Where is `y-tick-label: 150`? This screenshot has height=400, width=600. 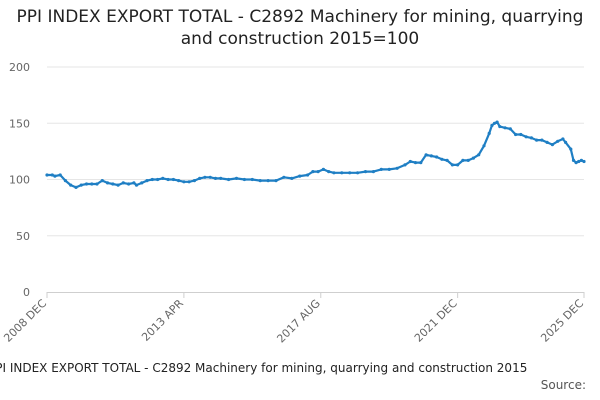 y-tick-label: 150 is located at coordinates (19, 123).